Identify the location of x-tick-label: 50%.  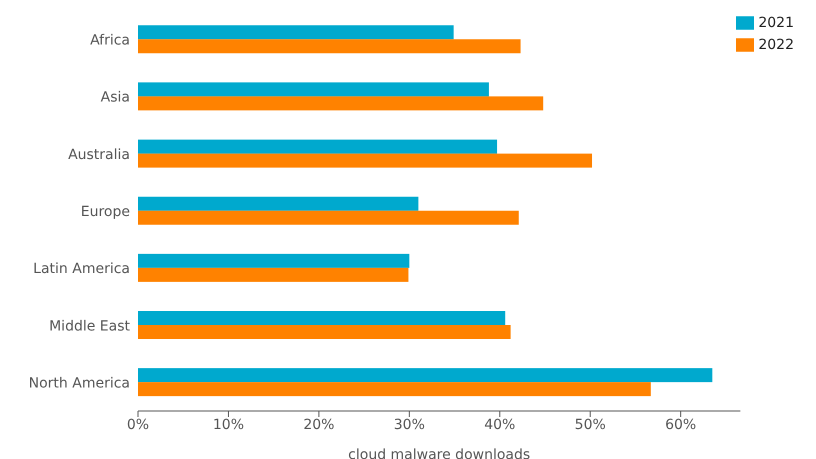
(590, 424).